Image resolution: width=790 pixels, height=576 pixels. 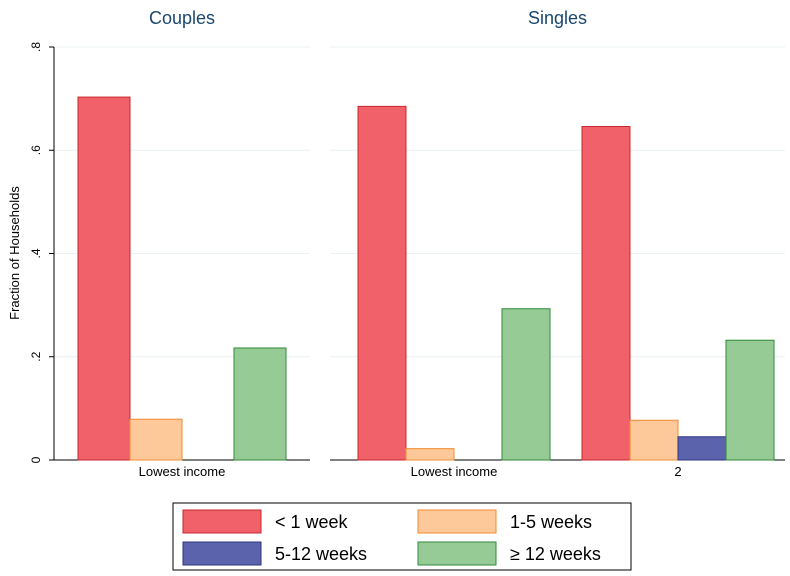 I want to click on legend-label: 5-12 weeks, so click(x=321, y=554).